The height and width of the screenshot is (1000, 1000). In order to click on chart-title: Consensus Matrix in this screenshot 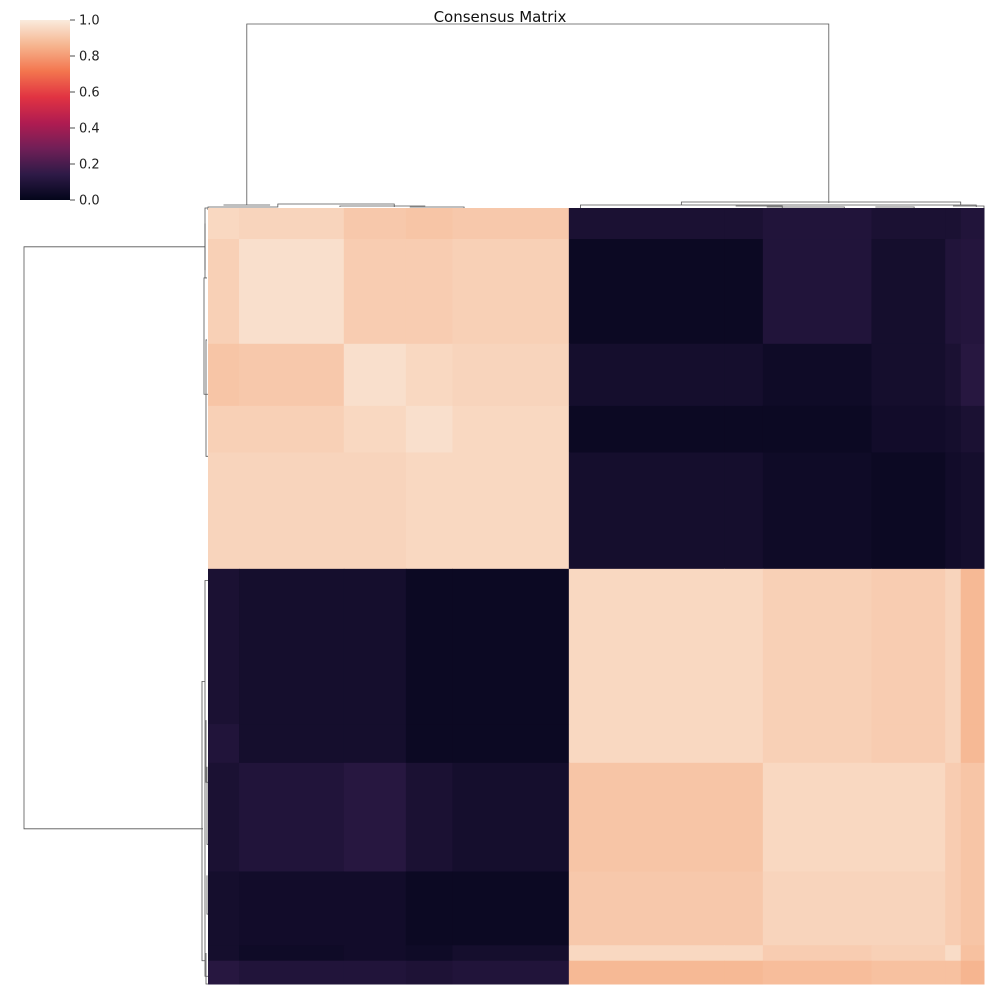, I will do `click(500, 17)`.